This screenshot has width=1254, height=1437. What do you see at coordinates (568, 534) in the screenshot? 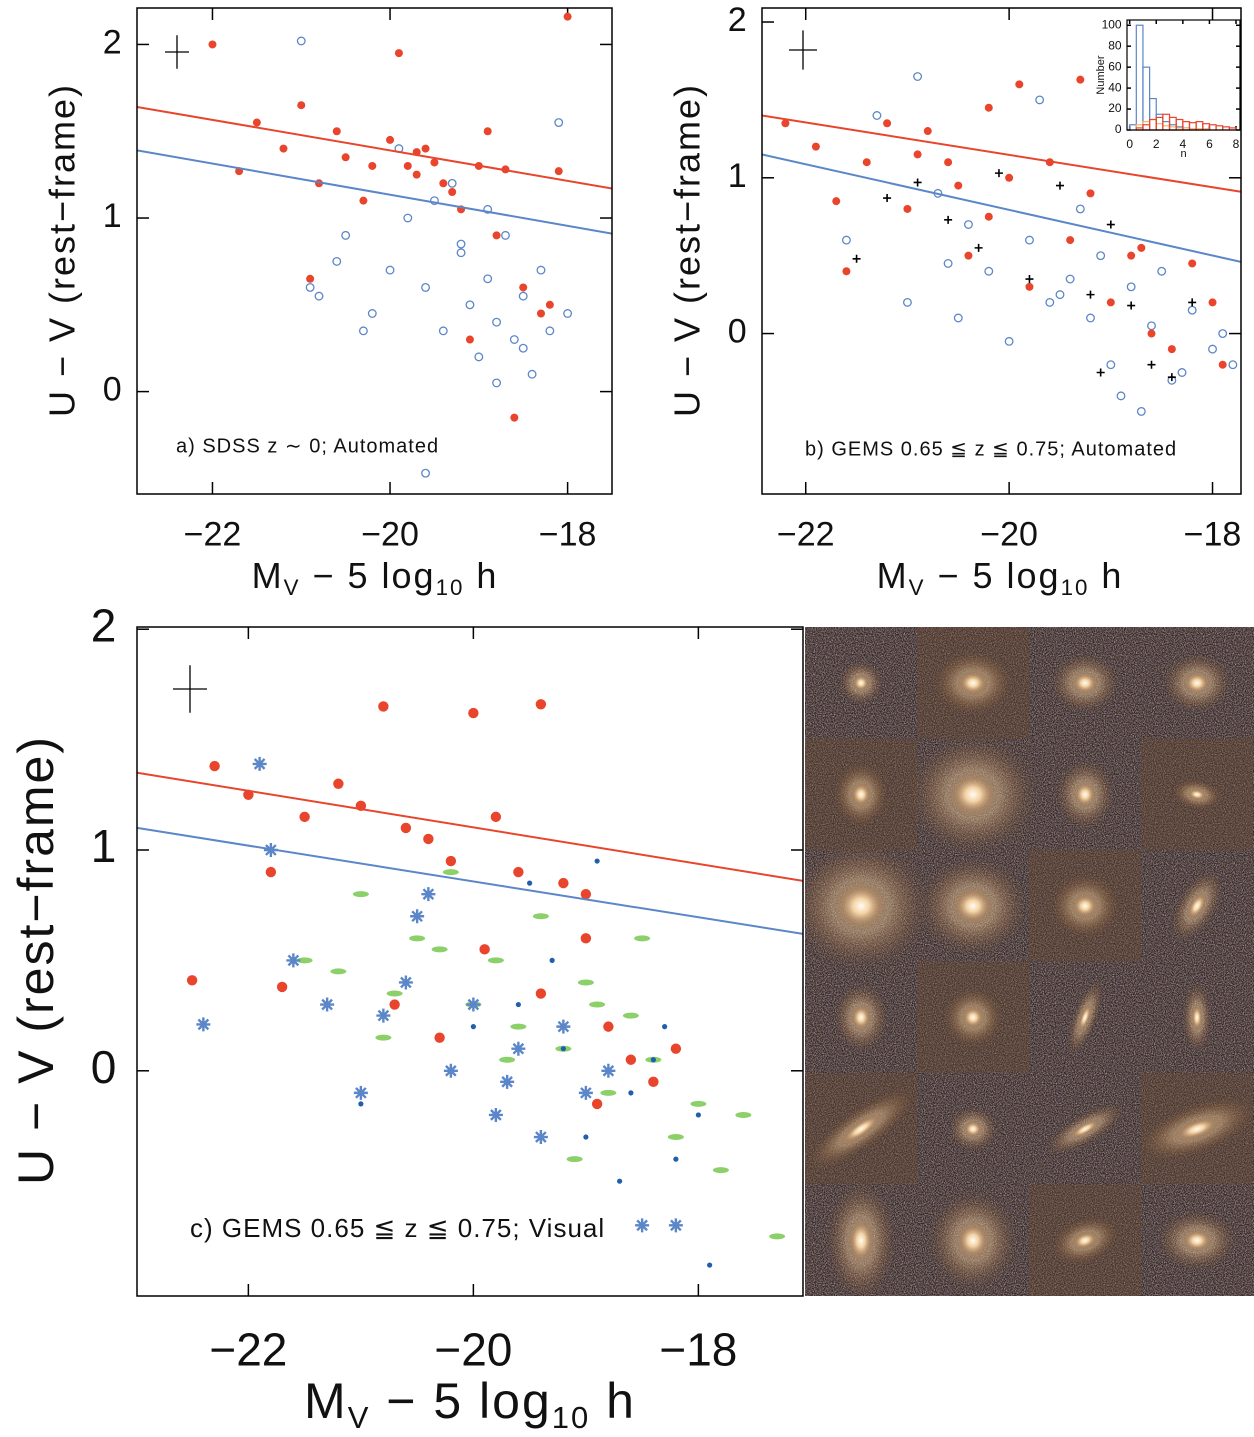
I see `x-tick-label: −18` at bounding box center [568, 534].